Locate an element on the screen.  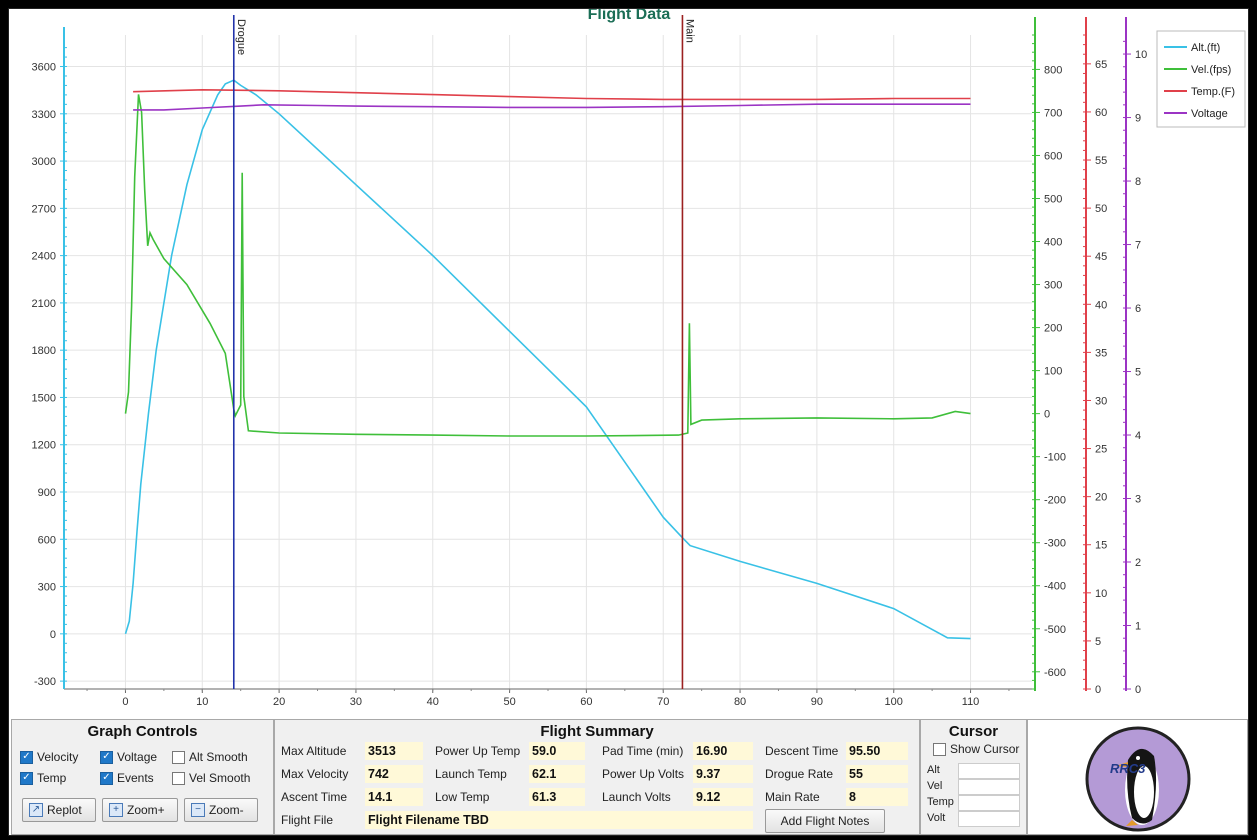
cursor-vel-label: Vel is located at coordinates (935, 786).